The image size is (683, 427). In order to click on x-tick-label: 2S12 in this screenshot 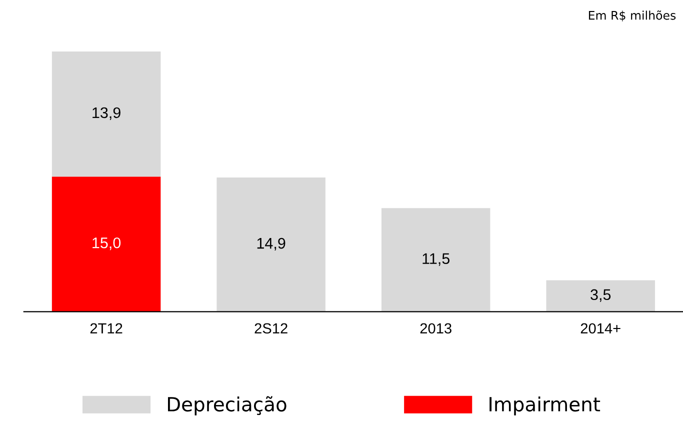, I will do `click(271, 328)`.